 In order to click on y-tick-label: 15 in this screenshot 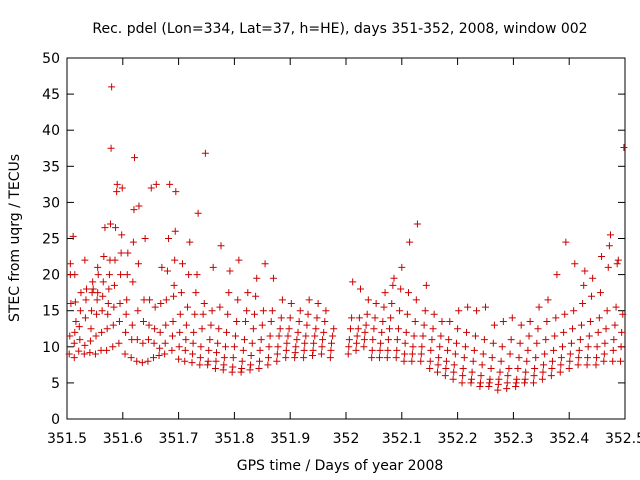, I will do `click(51, 312)`.